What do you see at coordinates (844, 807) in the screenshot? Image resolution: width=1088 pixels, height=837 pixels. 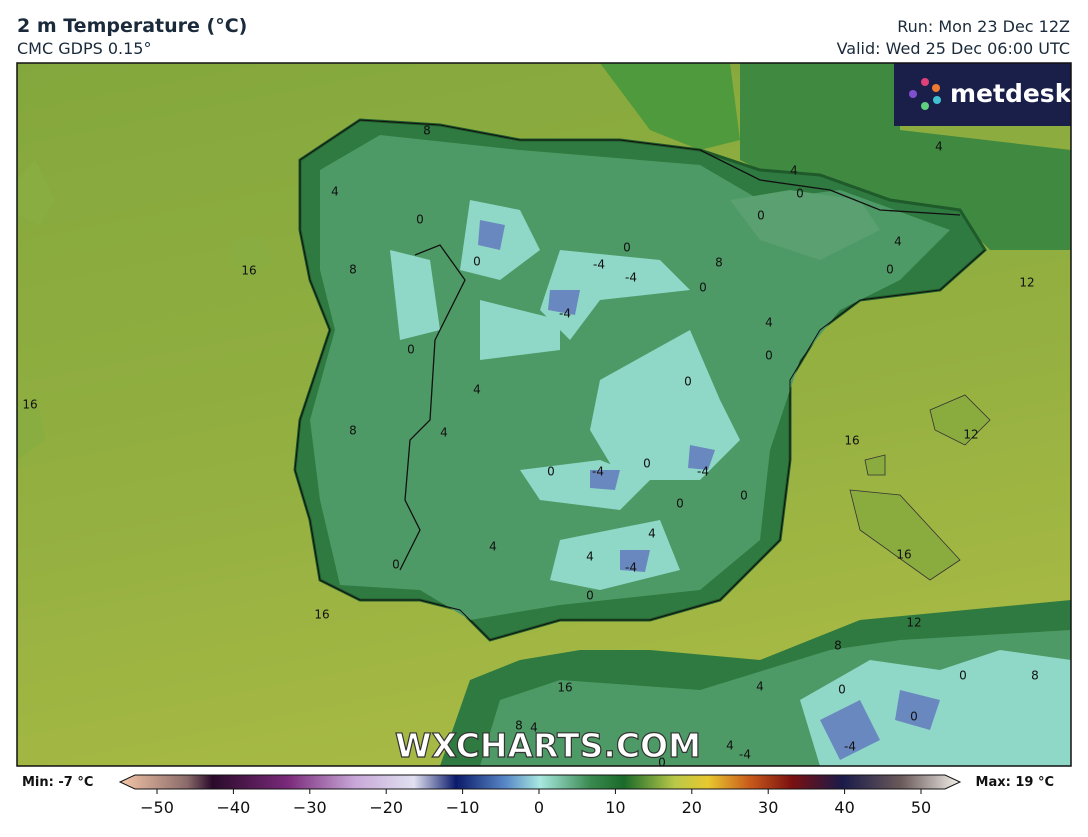 I see `colorbar-tick-label: 40` at bounding box center [844, 807].